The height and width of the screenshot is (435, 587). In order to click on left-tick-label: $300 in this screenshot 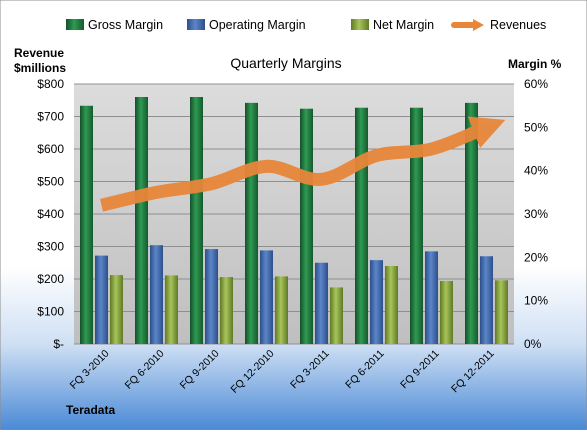, I will do `click(50, 247)`.